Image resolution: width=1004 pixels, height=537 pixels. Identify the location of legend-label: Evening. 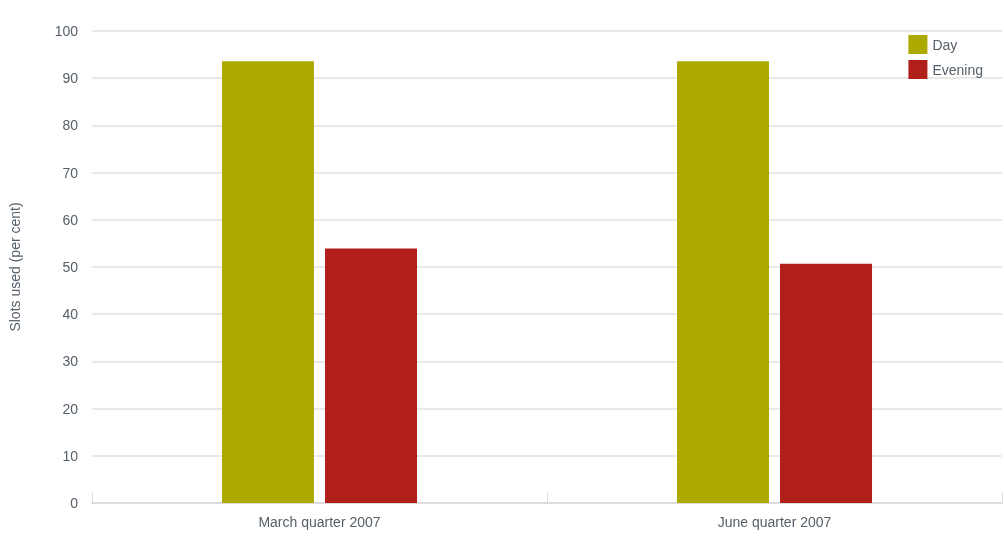
(957, 69).